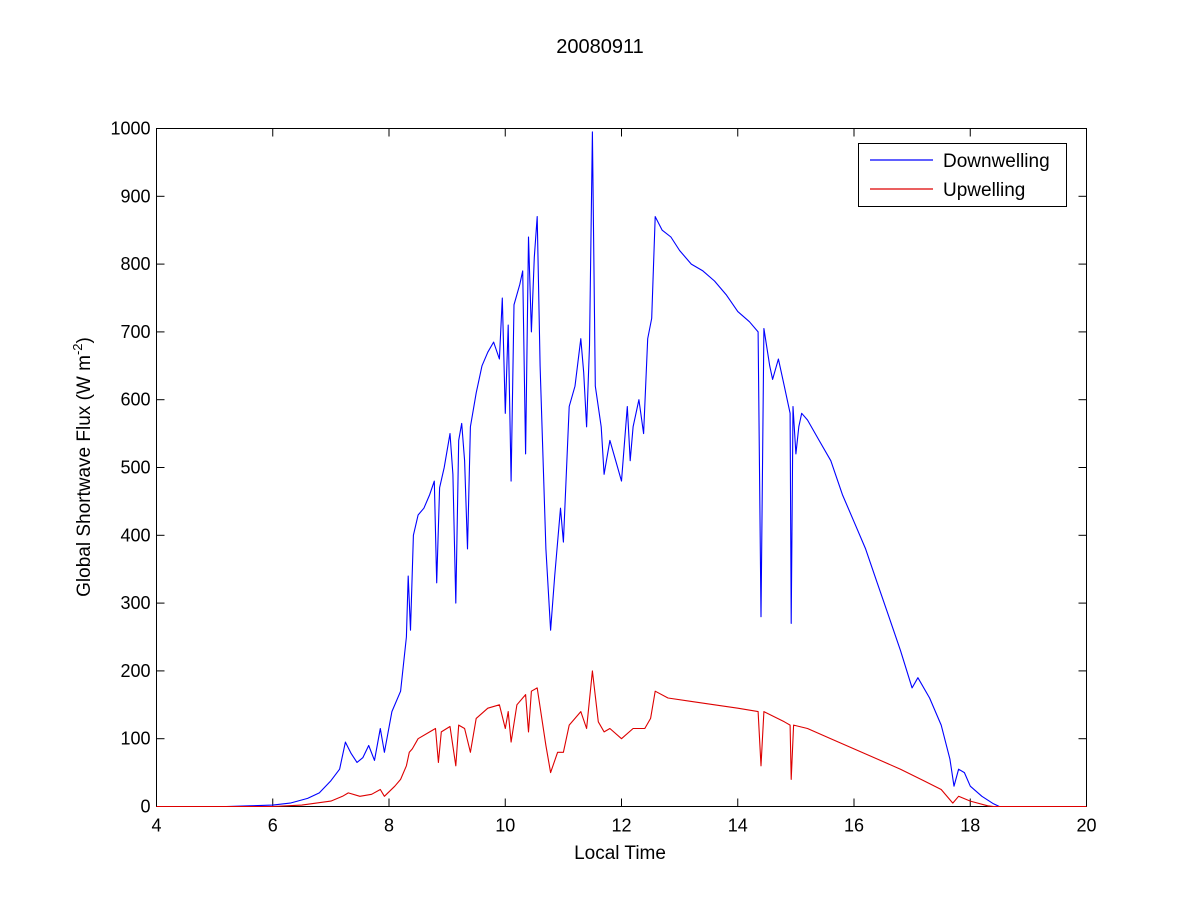 This screenshot has width=1200, height=900. Describe the element at coordinates (135, 603) in the screenshot. I see `y-tick-label: 300` at that location.